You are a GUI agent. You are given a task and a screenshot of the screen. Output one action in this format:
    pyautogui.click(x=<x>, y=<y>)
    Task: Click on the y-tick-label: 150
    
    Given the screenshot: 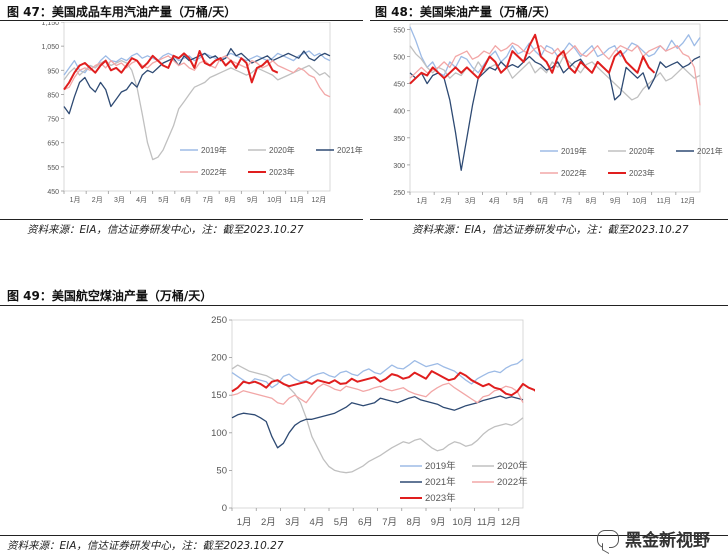 What is the action you would take?
    pyautogui.click(x=219, y=395)
    